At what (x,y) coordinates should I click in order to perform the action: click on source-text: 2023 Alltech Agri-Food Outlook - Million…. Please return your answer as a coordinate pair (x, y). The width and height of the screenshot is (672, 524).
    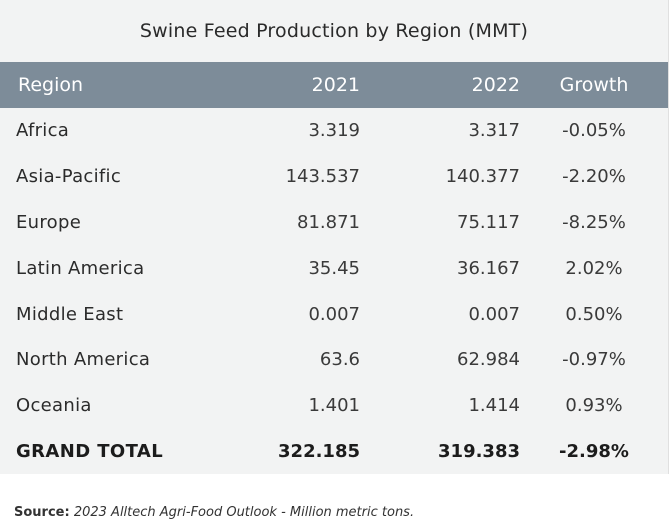
    Looking at the image, I should click on (244, 512).